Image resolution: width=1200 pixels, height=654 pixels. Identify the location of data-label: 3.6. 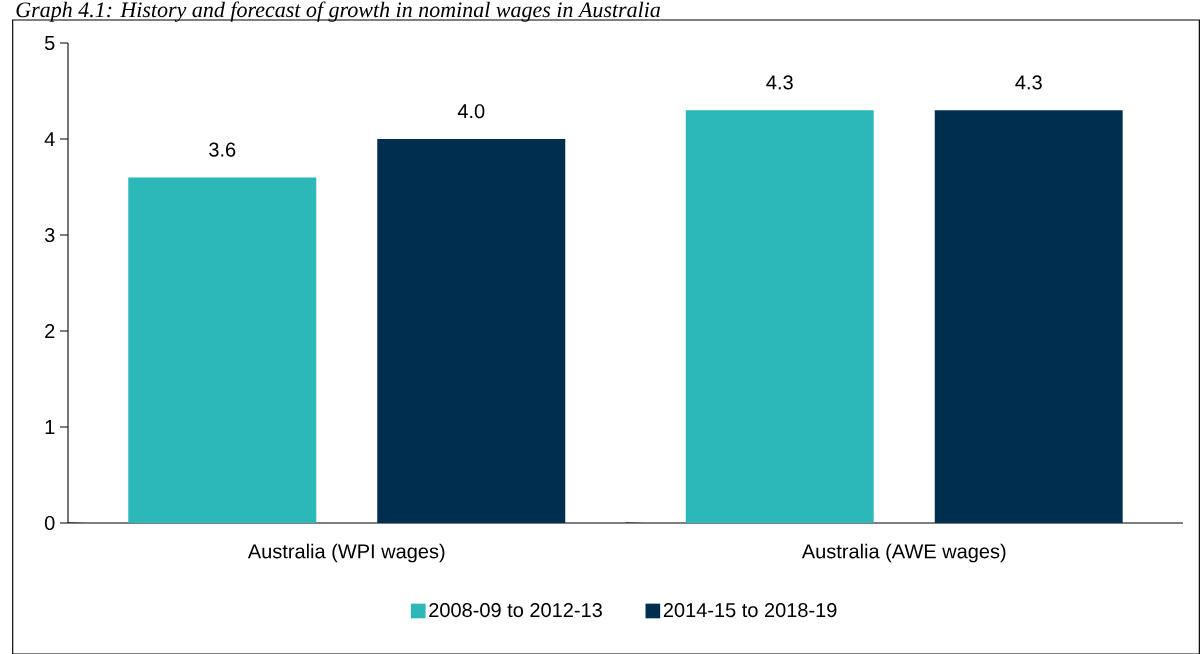
(222, 149).